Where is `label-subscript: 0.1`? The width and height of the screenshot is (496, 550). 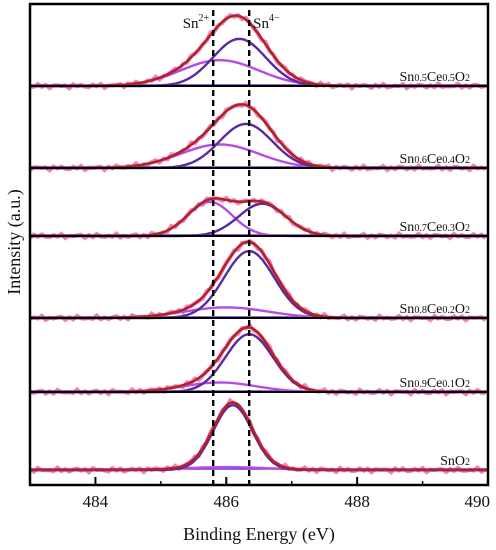
label-subscript: 0.1 is located at coordinates (448, 384).